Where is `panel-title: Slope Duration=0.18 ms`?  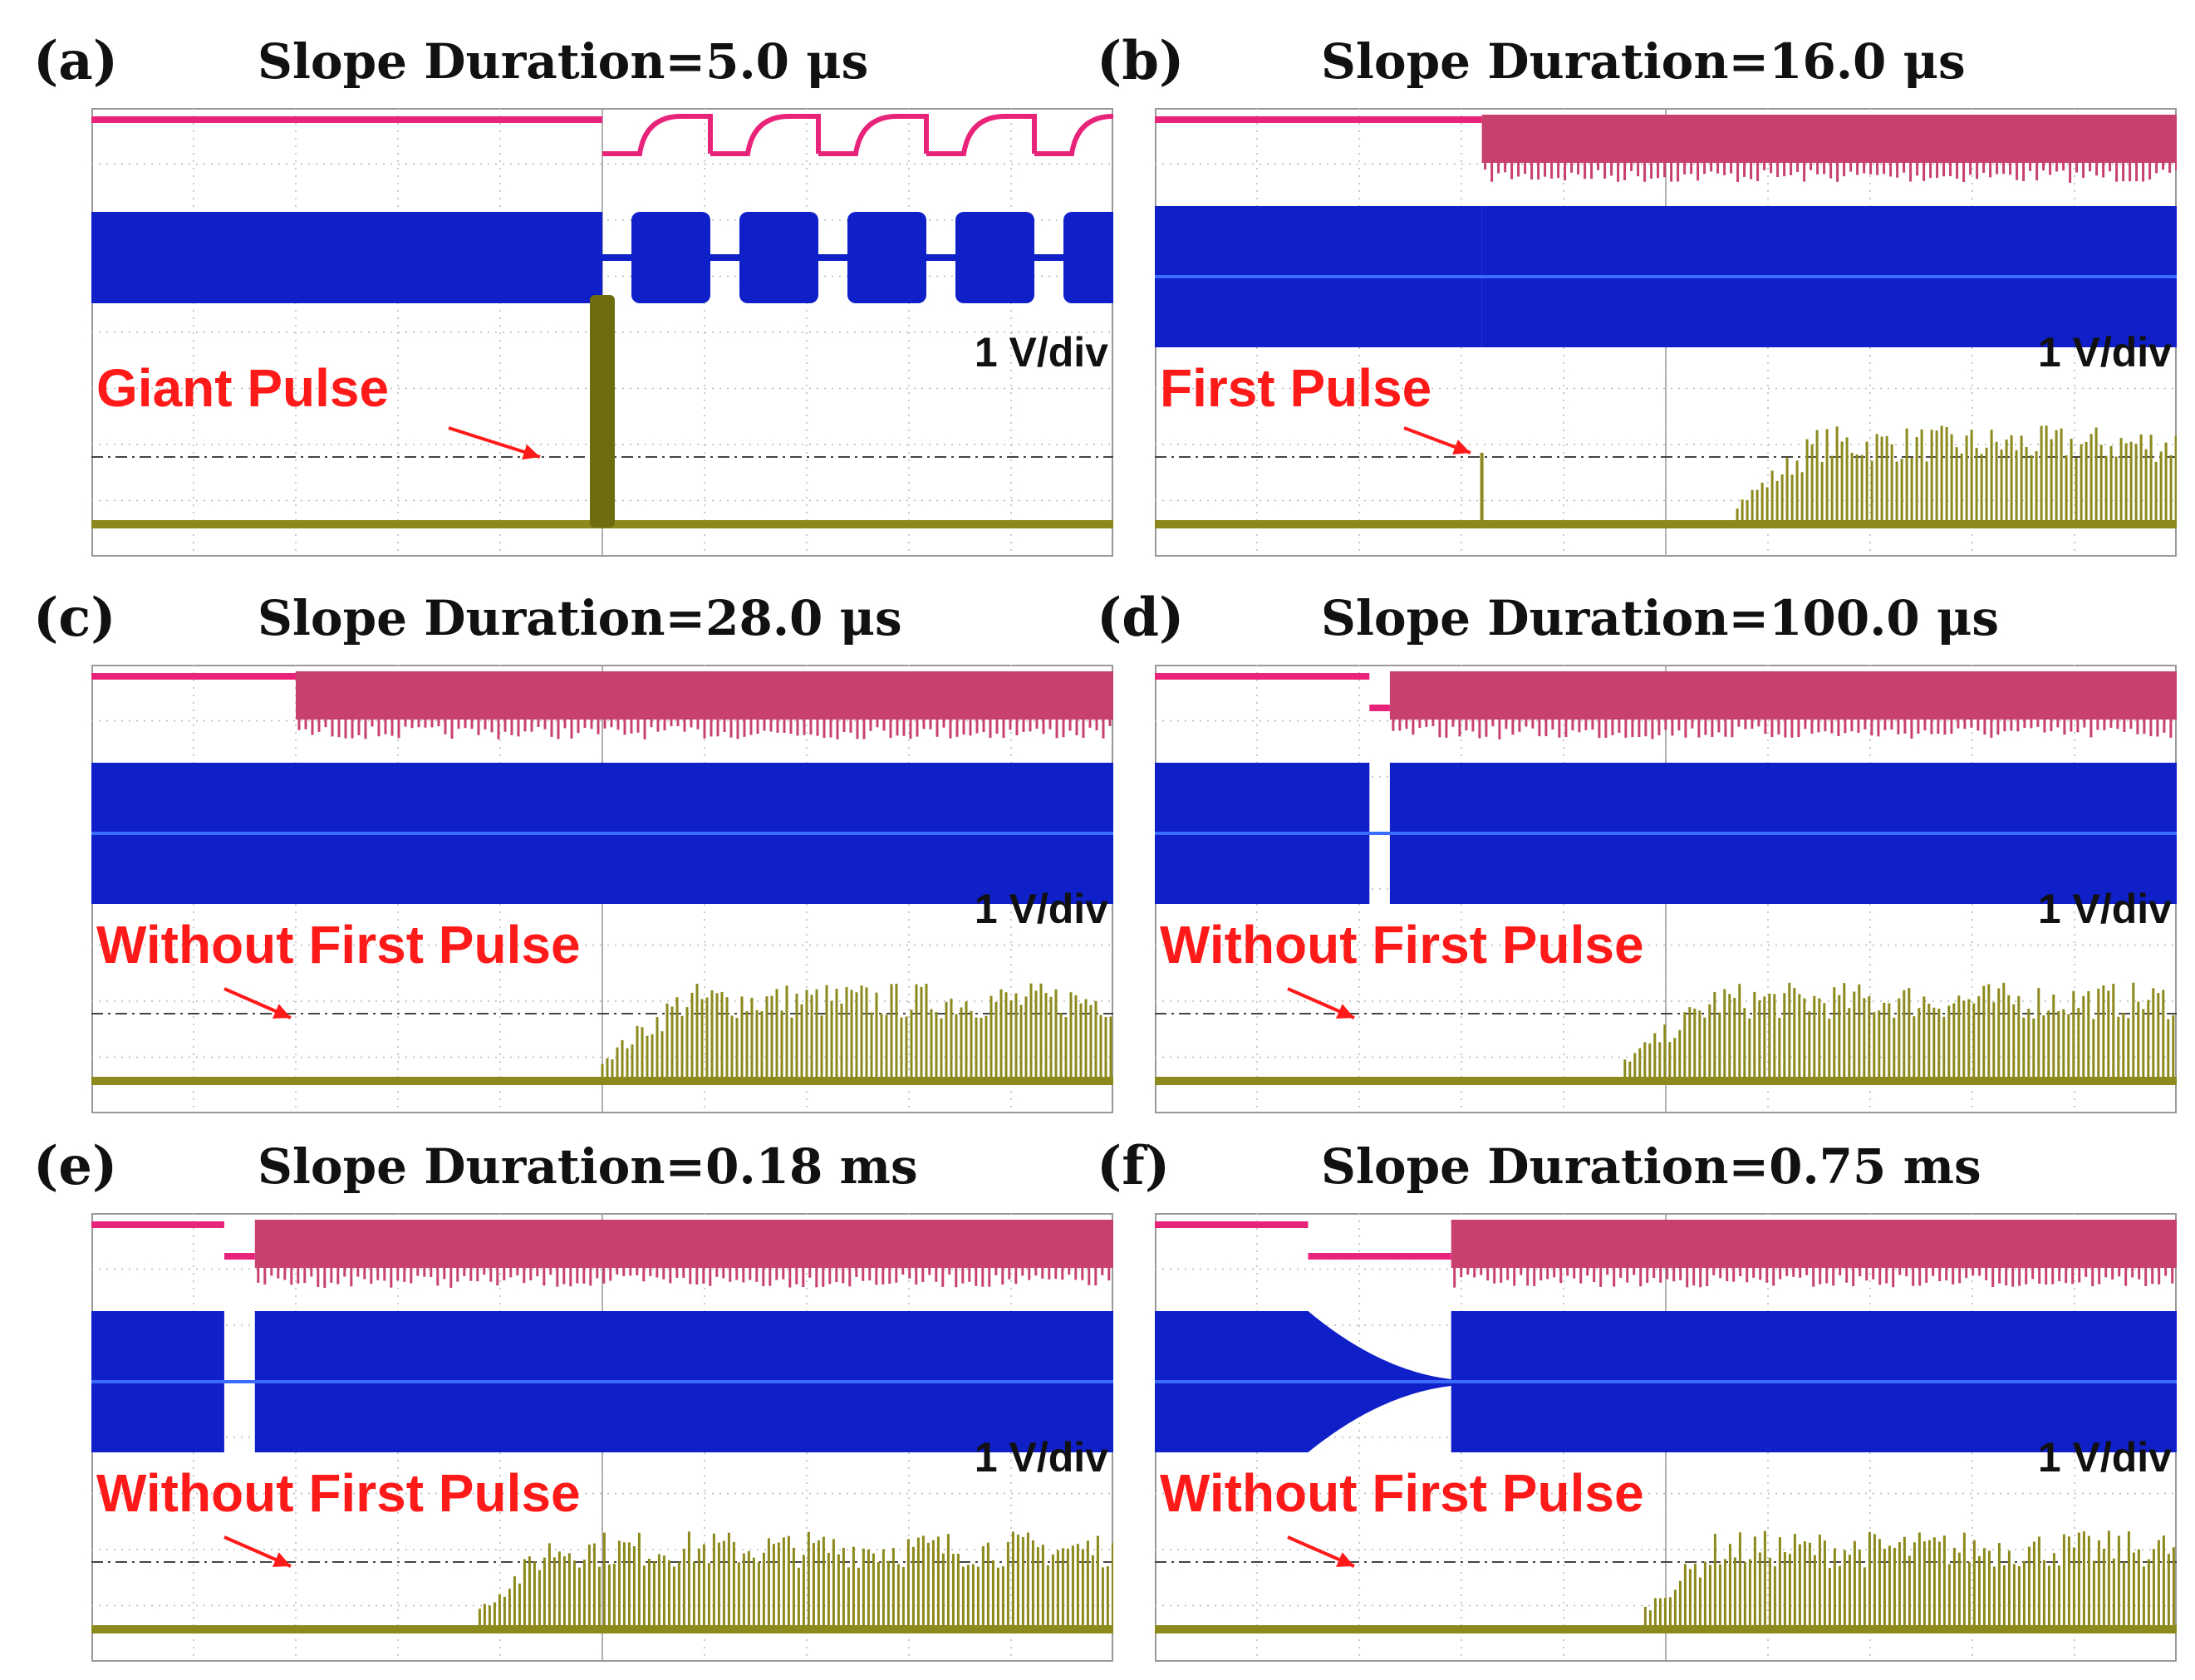
panel-title: Slope Duration=0.18 ms is located at coordinates (588, 1166).